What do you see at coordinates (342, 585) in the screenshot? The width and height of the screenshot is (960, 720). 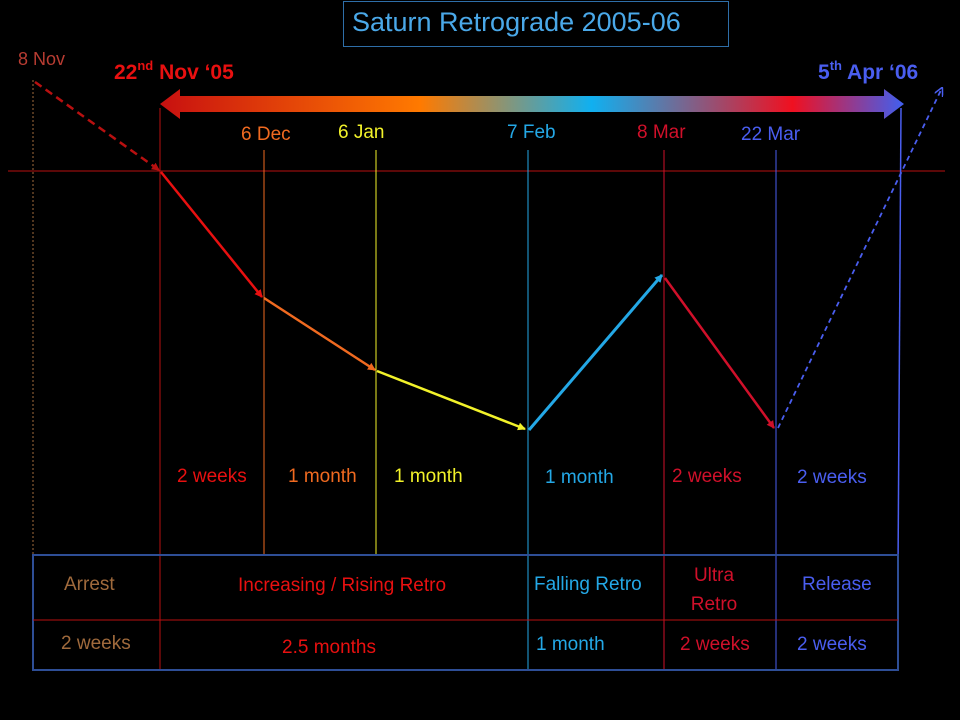 I see `phase-name-rising-retro: Increasing / Rising Retro` at bounding box center [342, 585].